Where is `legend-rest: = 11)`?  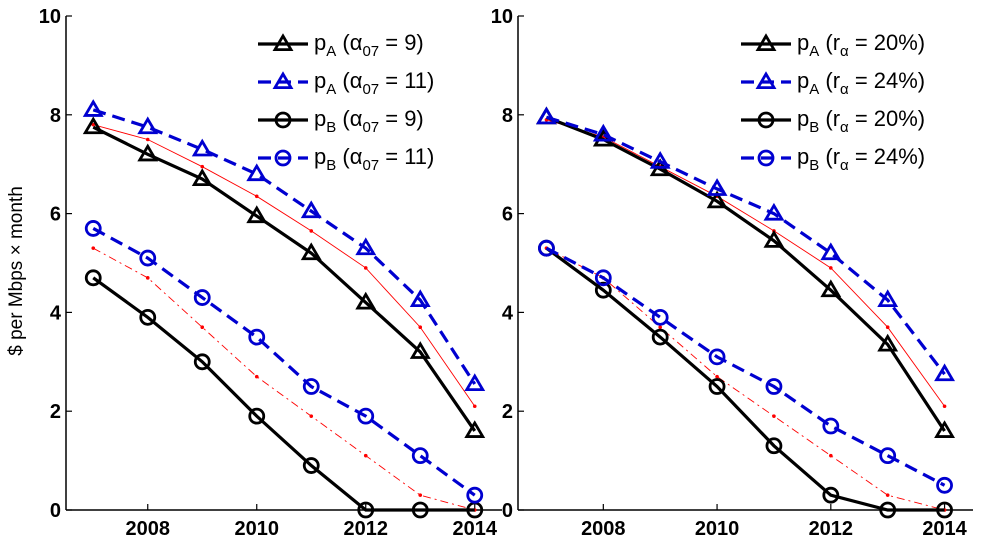 legend-rest: = 11) is located at coordinates (406, 80).